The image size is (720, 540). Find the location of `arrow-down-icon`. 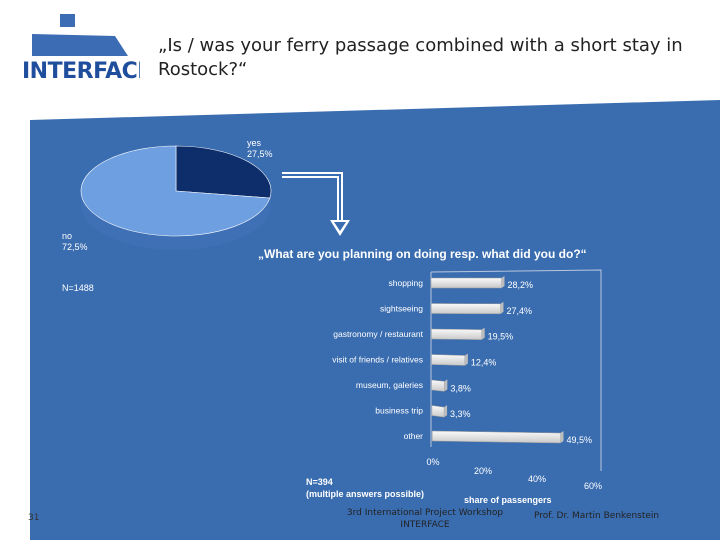

arrow-down-icon is located at coordinates (316, 204).